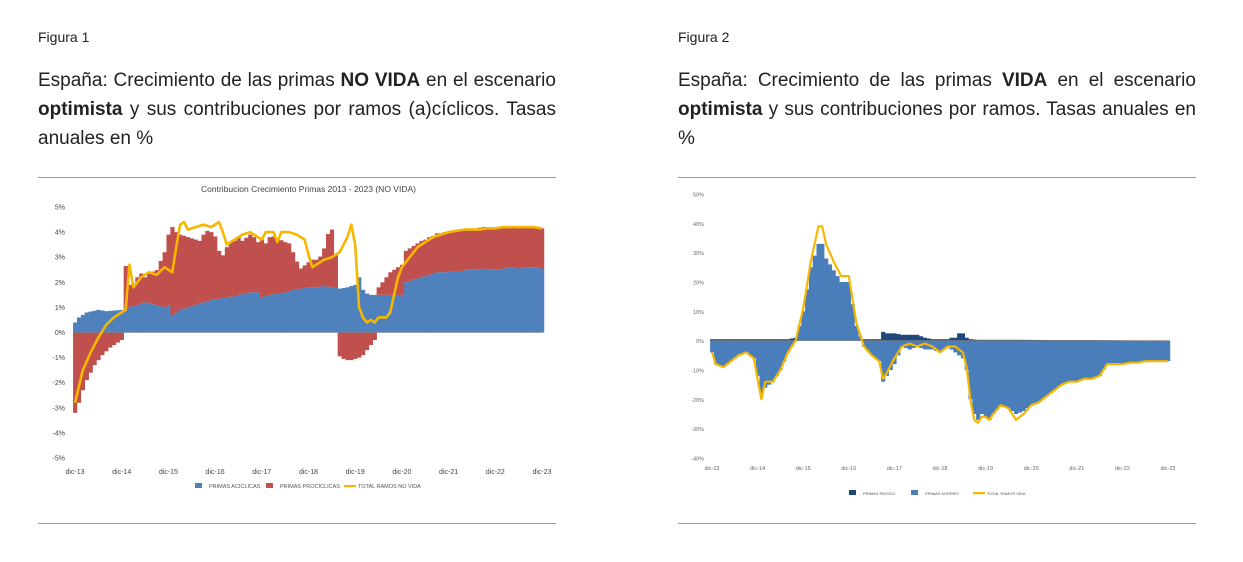 Image resolution: width=1243 pixels, height=562 pixels. What do you see at coordinates (1076, 469) in the screenshot?
I see `x-tick-label: dic-21` at bounding box center [1076, 469].